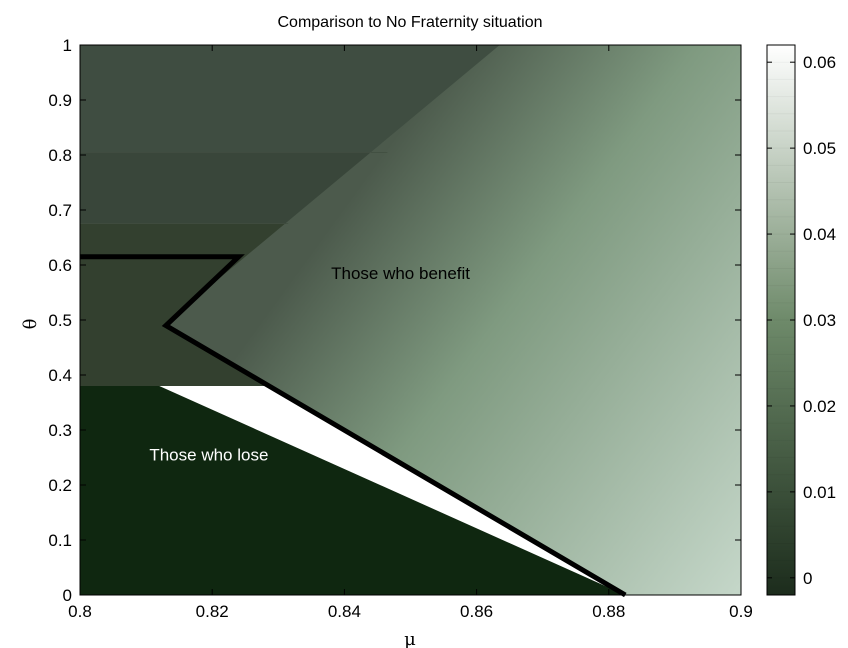 The width and height of the screenshot is (848, 648). What do you see at coordinates (60, 100) in the screenshot?
I see `y-tick-label: 0.9` at bounding box center [60, 100].